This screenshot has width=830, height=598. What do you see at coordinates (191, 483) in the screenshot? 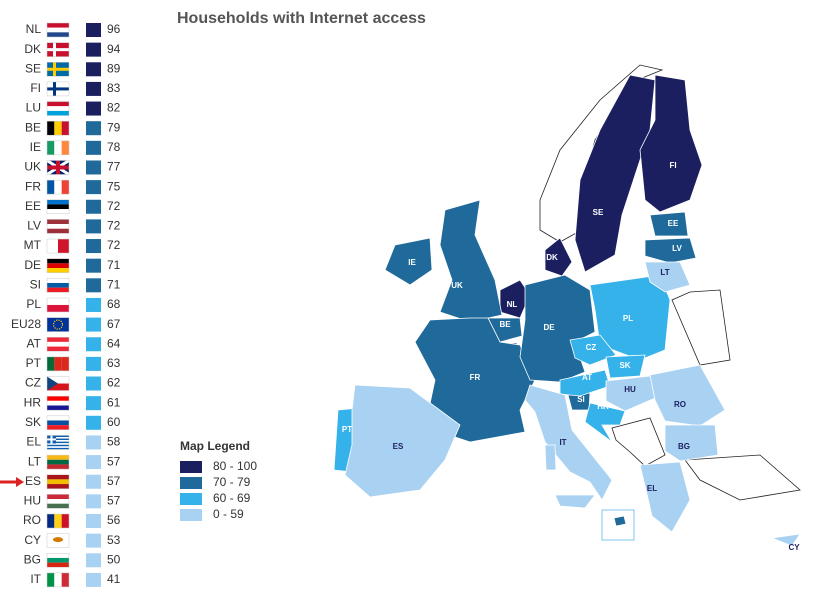
I see `legend-swatch` at bounding box center [191, 483].